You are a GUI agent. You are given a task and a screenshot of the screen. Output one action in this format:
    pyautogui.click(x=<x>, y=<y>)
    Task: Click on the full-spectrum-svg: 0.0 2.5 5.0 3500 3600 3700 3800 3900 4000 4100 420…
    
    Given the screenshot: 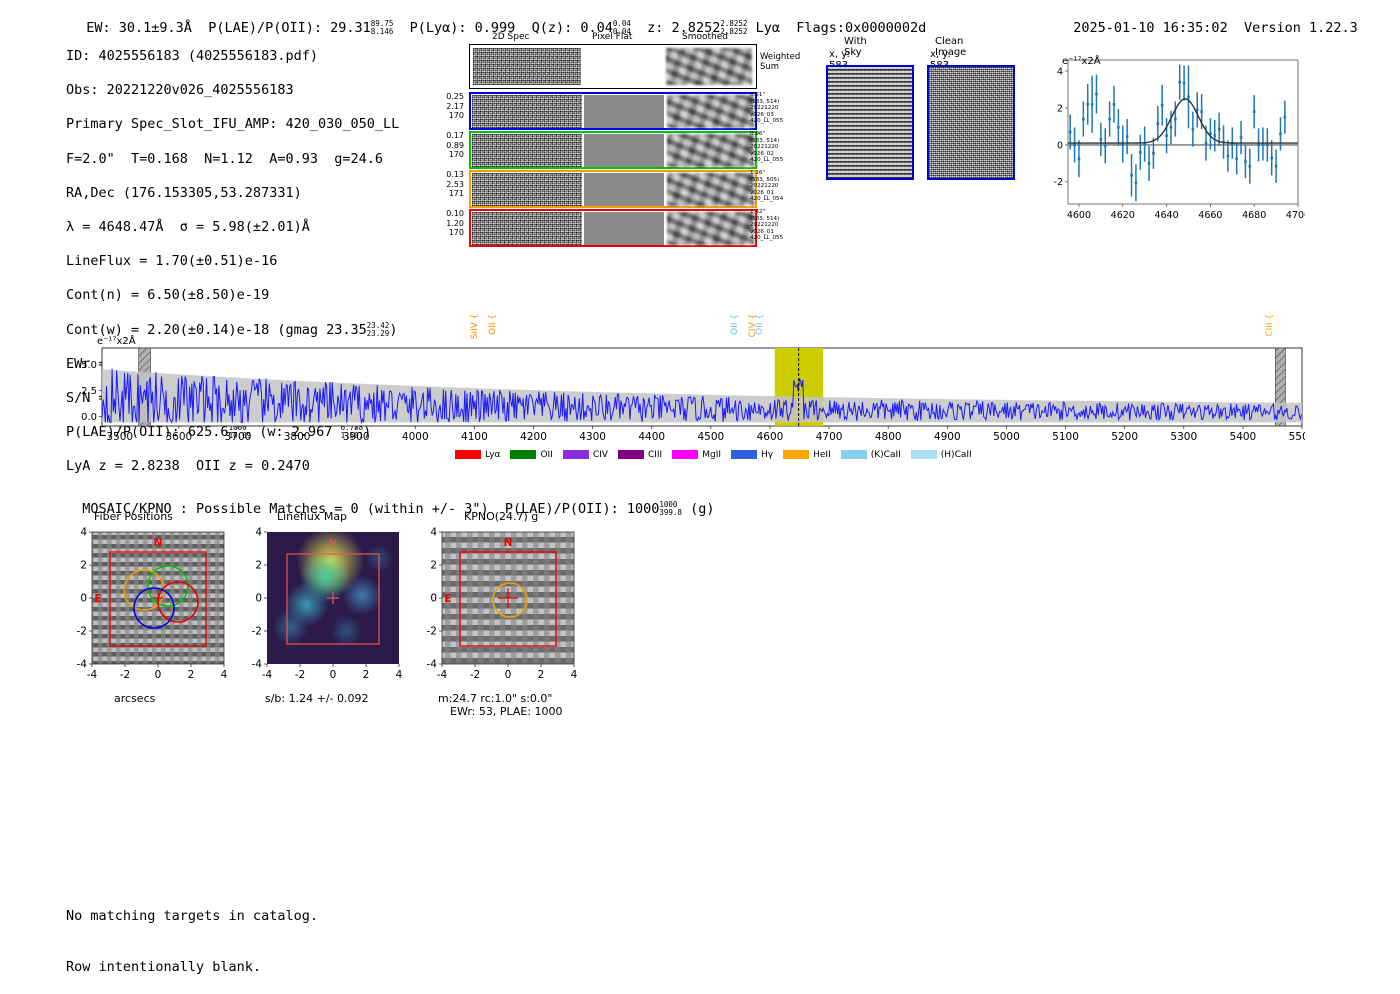 What is the action you would take?
    pyautogui.click(x=693, y=395)
    